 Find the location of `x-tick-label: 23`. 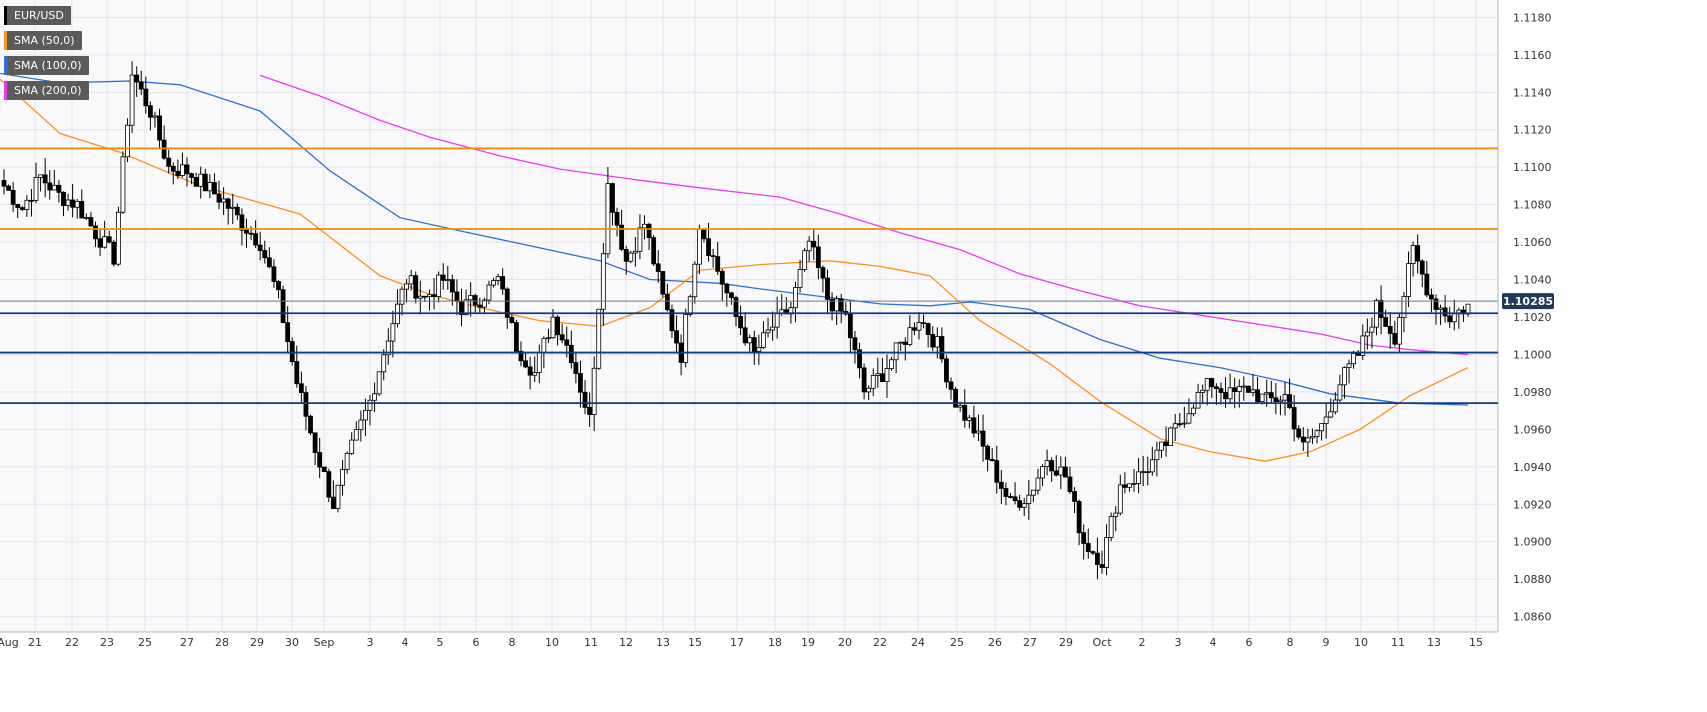

x-tick-label: 23 is located at coordinates (107, 642).